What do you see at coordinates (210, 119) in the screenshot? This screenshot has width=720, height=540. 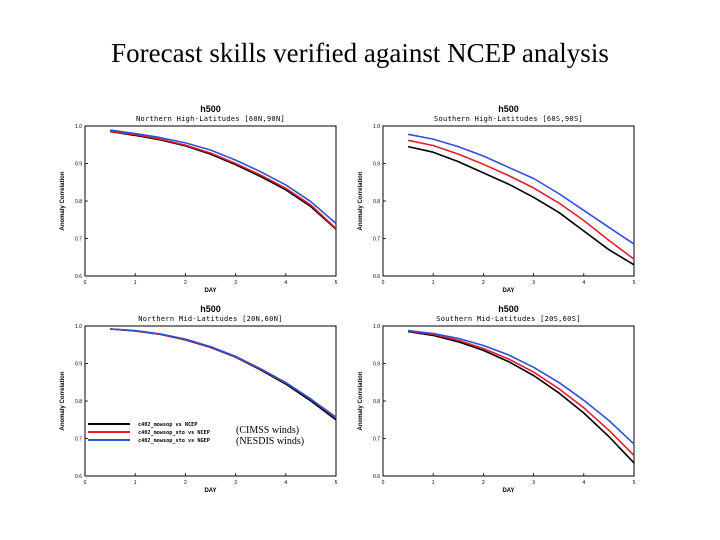 I see `chart-subtitle: Northern High-Latitudes [60N,90N]` at bounding box center [210, 119].